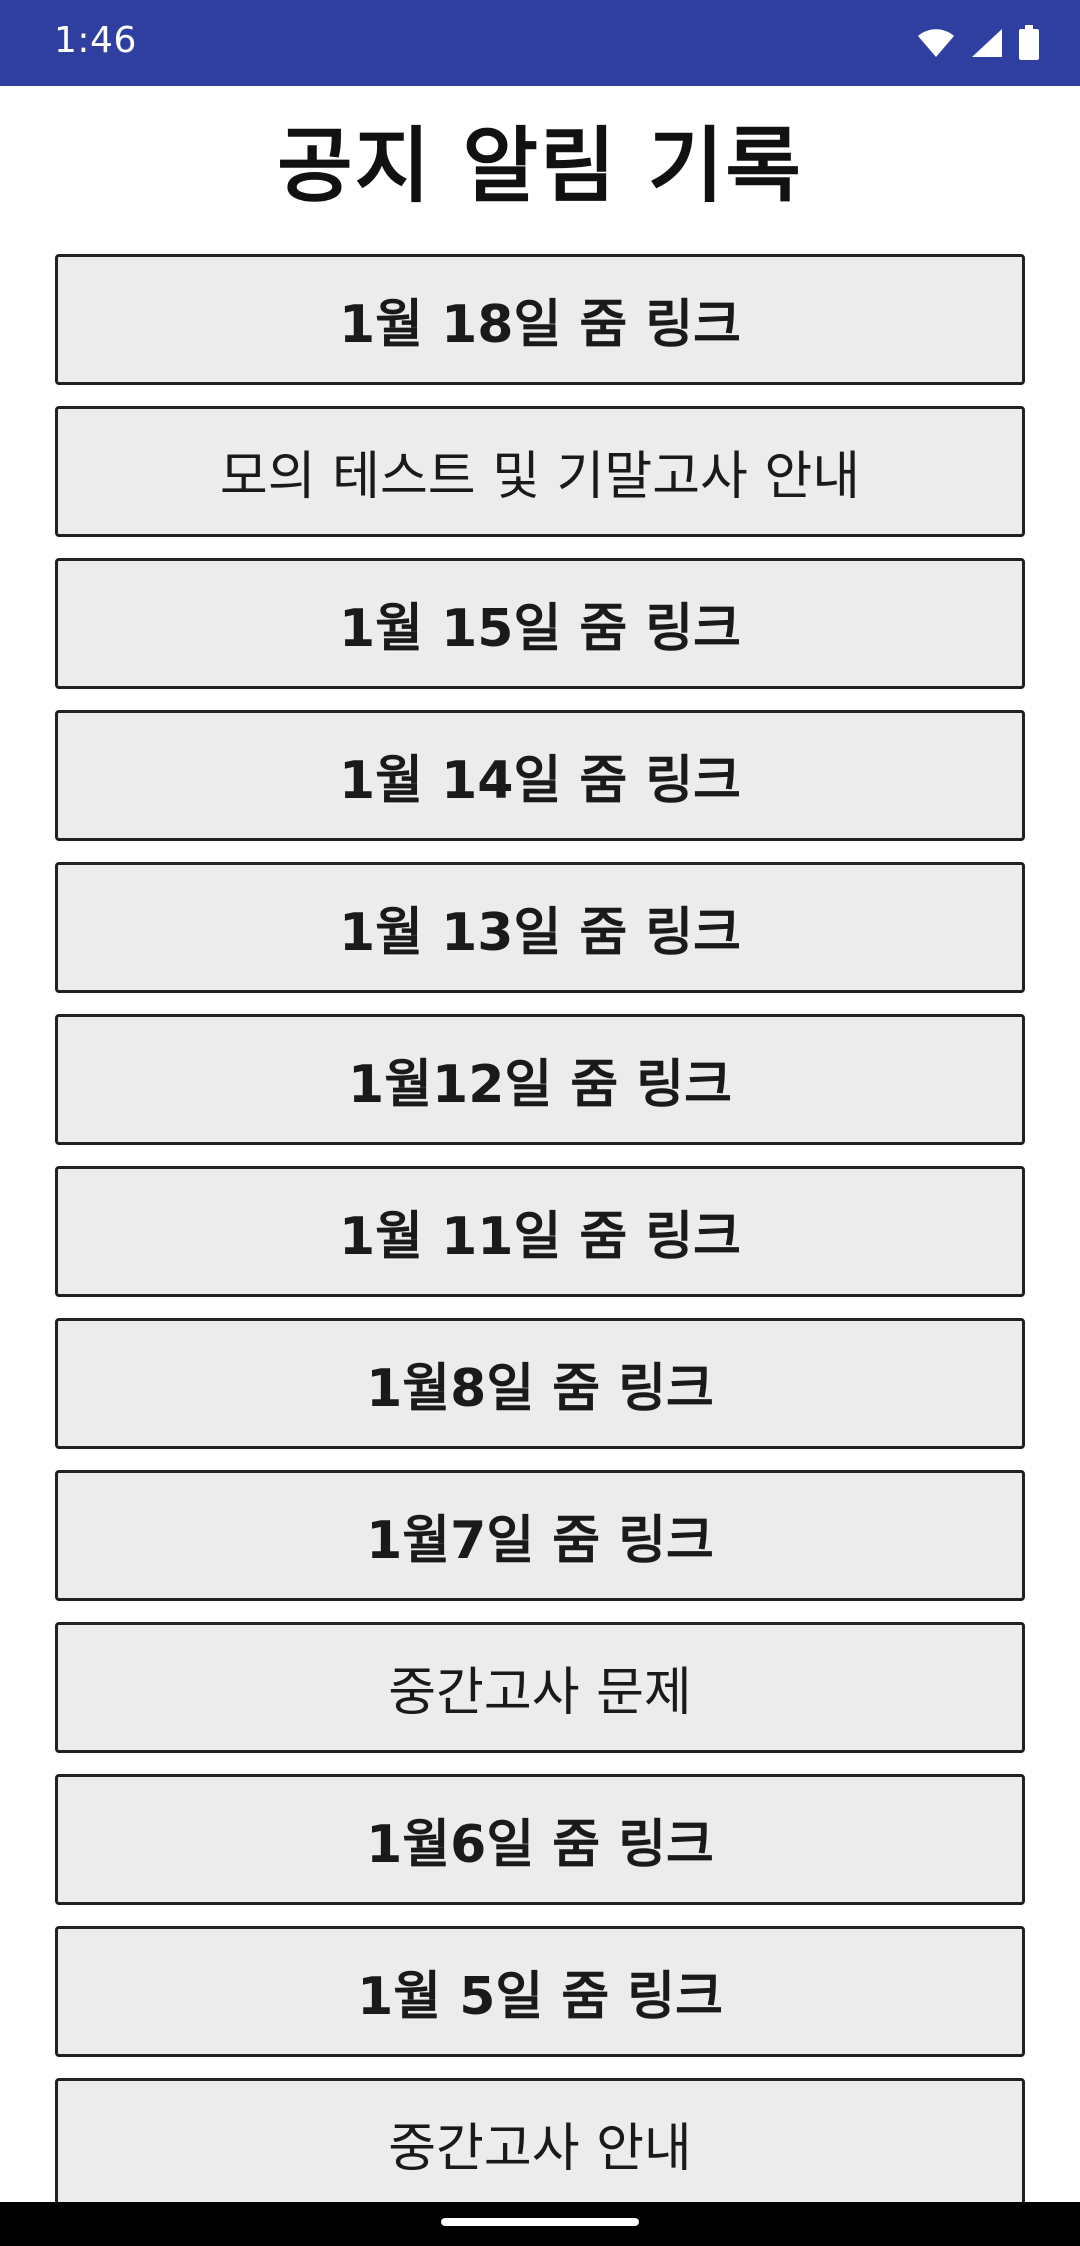  Describe the element at coordinates (540, 166) in the screenshot. I see `page-title: 공지 알림 기록` at that location.